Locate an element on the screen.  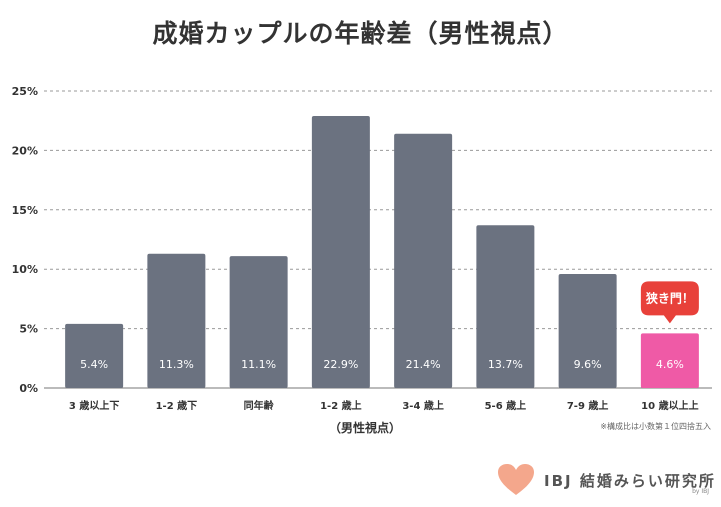
data-label: 22.9% is located at coordinates (340, 364).